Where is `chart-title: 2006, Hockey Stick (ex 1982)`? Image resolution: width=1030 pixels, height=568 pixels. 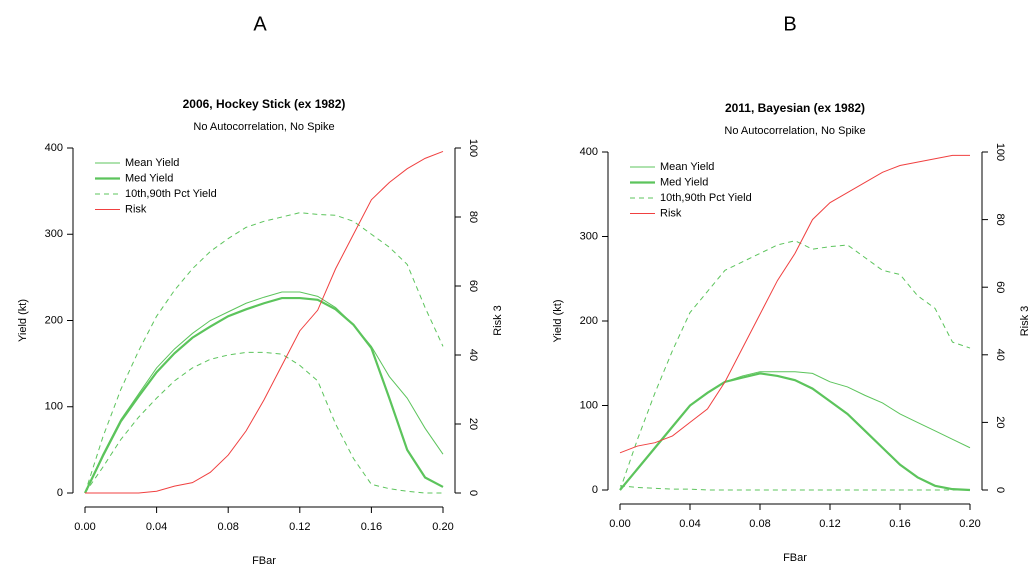
chart-title: 2006, Hockey Stick (ex 1982) is located at coordinates (264, 104).